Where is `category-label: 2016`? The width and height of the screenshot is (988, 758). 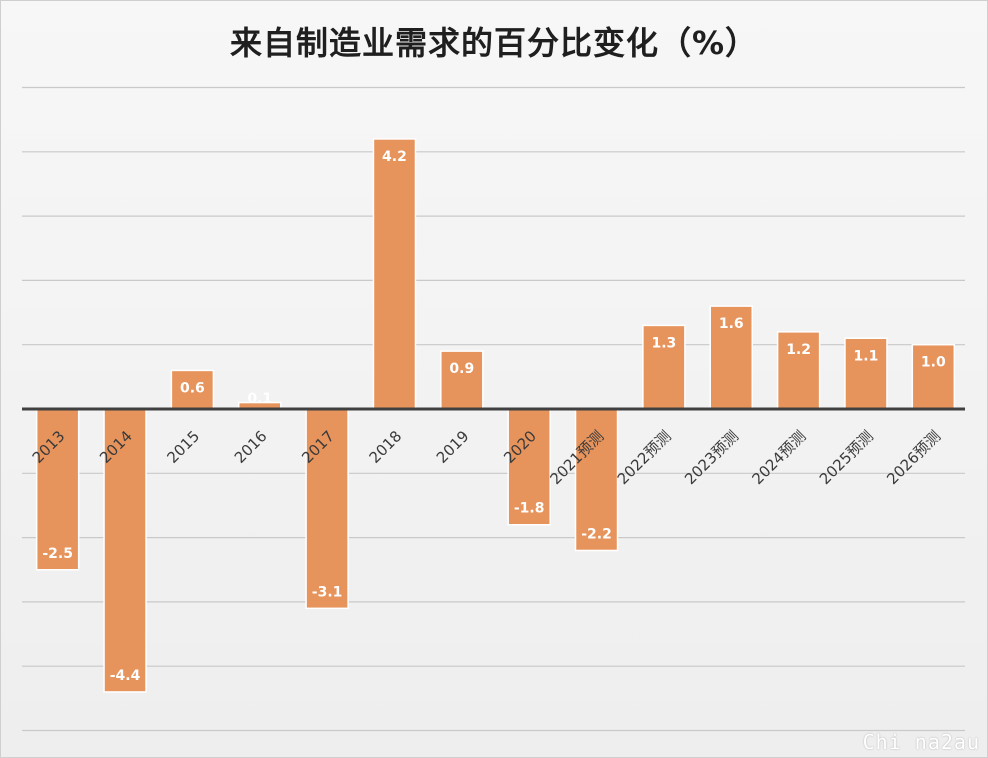
category-label: 2016 is located at coordinates (251, 447).